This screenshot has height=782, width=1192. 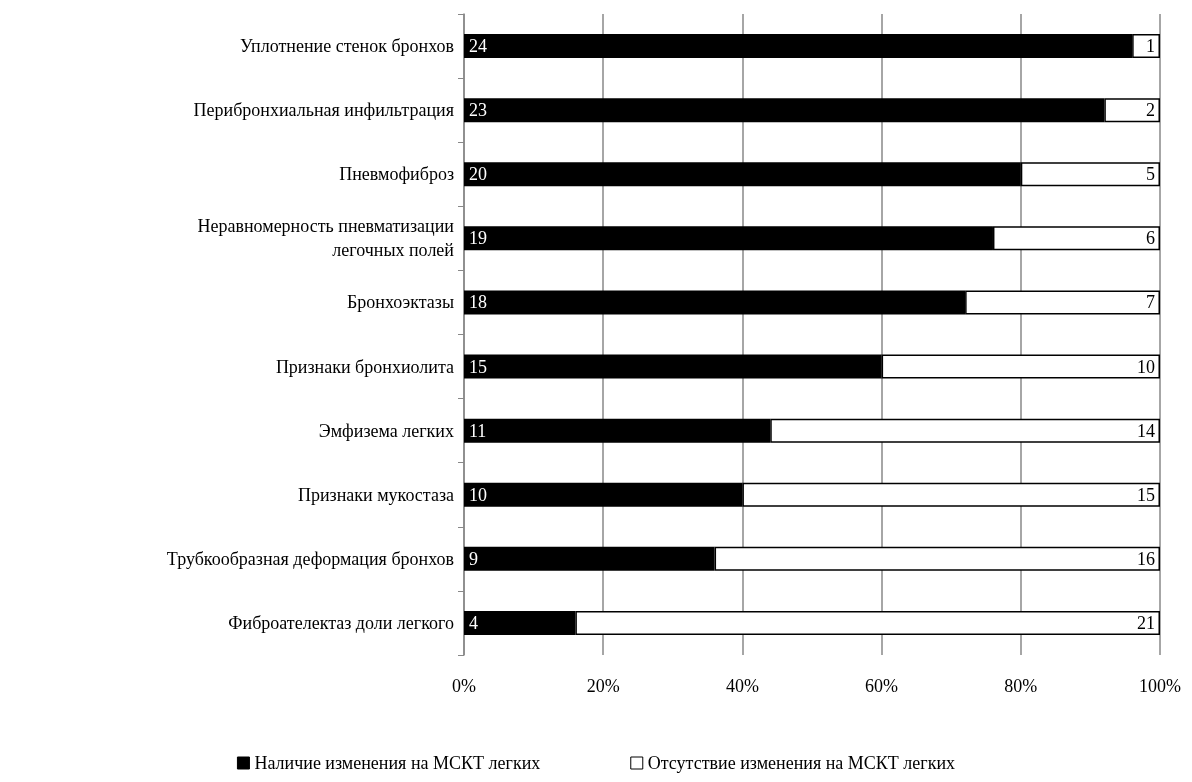 What do you see at coordinates (478, 430) in the screenshot?
I see `annotation: 11` at bounding box center [478, 430].